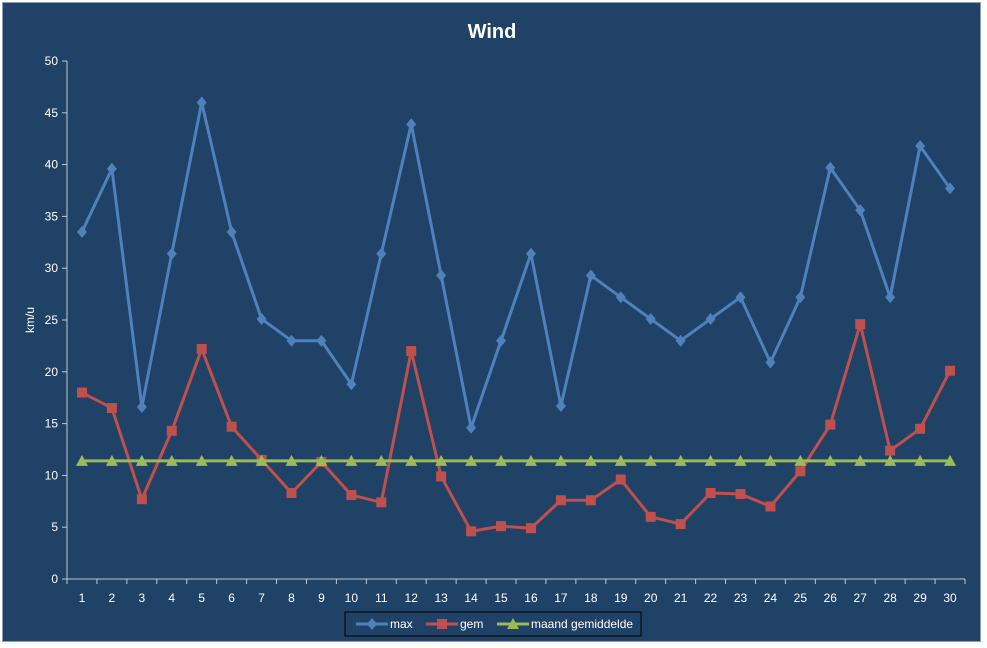  I want to click on y-tick-label: 50, so click(52, 61).